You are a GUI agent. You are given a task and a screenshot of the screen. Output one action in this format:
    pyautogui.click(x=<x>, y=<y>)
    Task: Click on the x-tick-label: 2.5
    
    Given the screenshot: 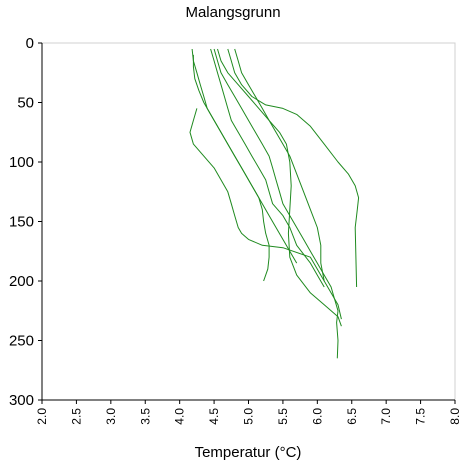 What is the action you would take?
    pyautogui.click(x=76, y=416)
    